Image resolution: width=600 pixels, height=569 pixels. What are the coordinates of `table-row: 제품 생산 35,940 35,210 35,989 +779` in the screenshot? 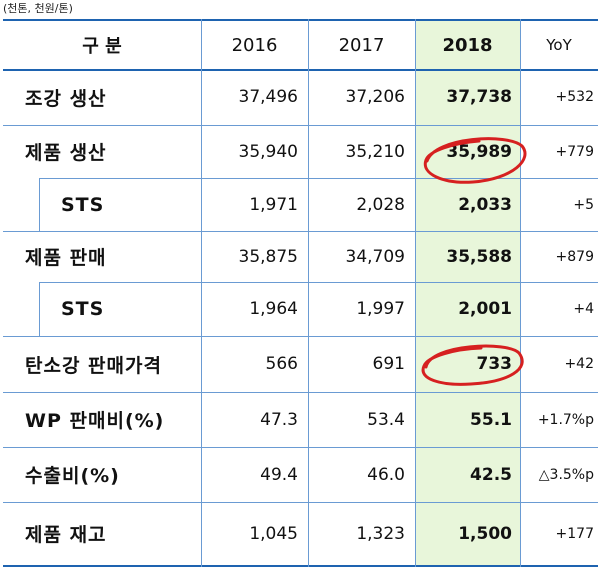 It's located at (300, 151).